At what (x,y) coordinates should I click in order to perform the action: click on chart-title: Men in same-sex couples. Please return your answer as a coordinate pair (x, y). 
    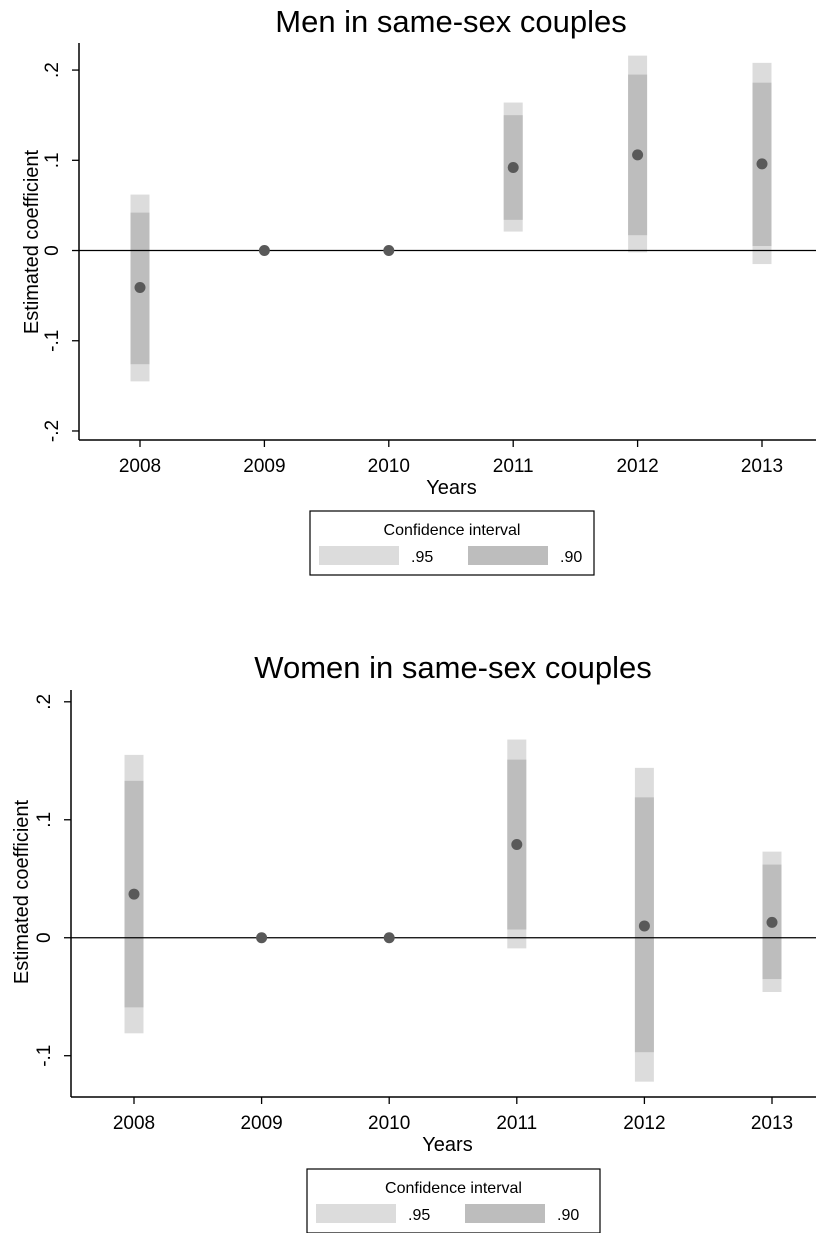
    Looking at the image, I should click on (451, 21).